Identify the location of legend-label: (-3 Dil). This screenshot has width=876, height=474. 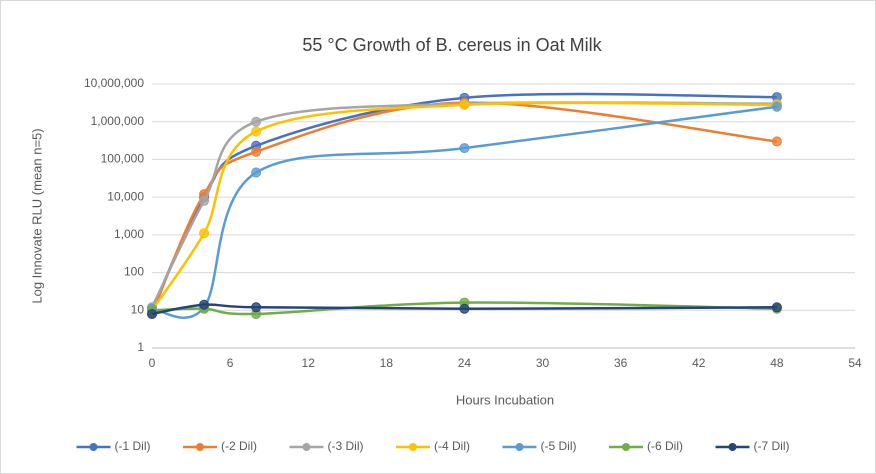
(346, 446).